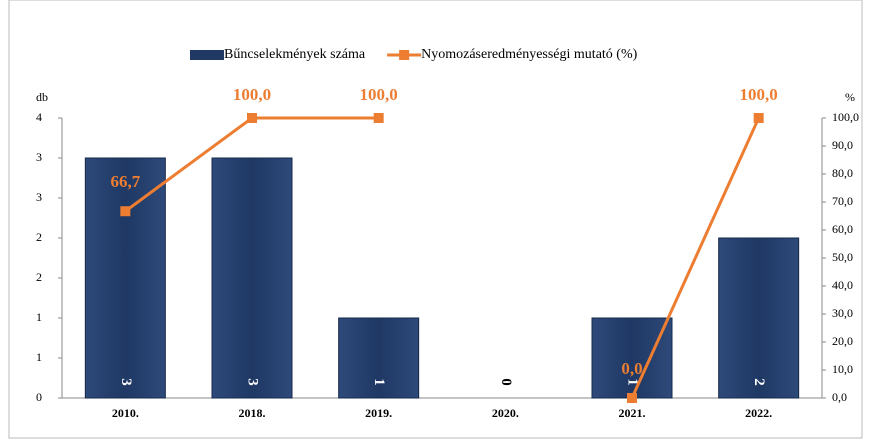 The image size is (870, 440). I want to click on legend-label: Bűncselekmények száma, so click(295, 54).